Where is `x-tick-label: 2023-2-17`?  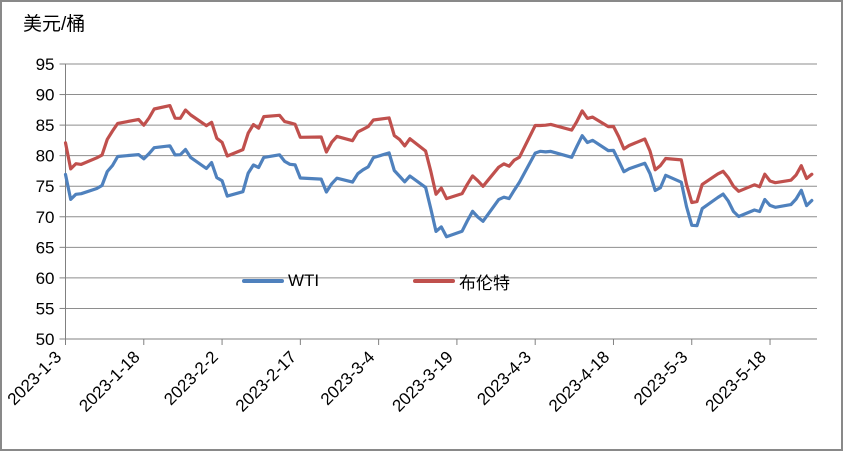 x-tick-label: 2023-2-17 is located at coordinates (266, 381).